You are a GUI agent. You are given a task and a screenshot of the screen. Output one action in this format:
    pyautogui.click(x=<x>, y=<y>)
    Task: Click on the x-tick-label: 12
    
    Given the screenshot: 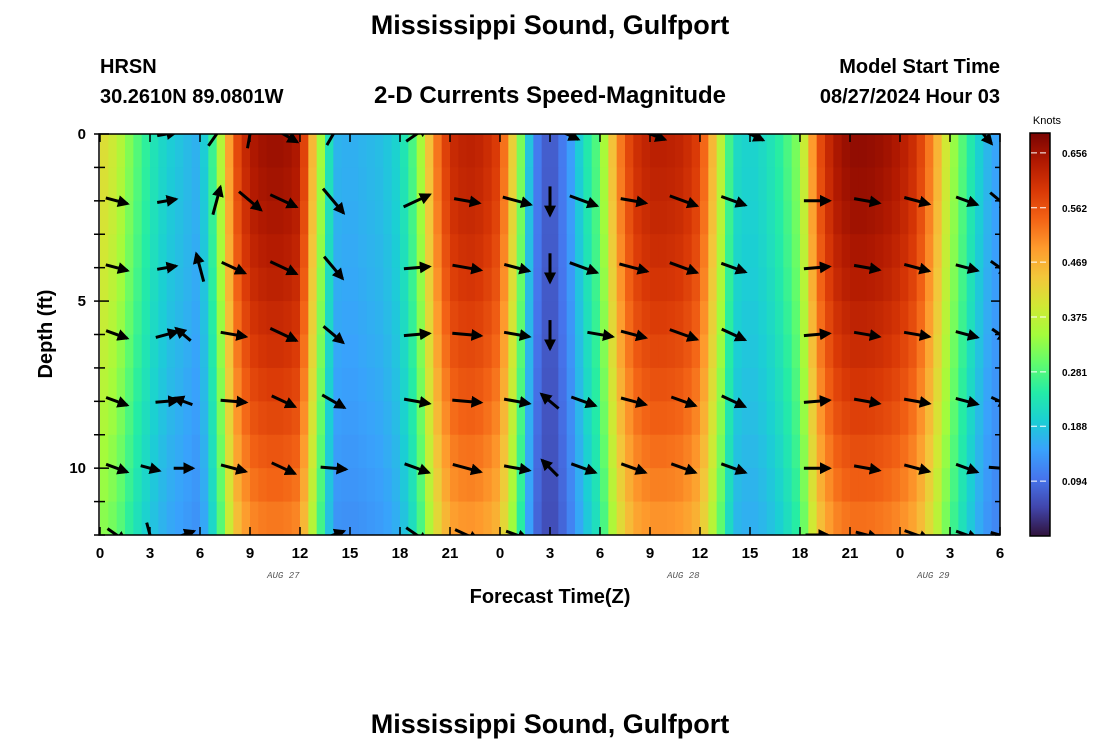 What is the action you would take?
    pyautogui.click(x=700, y=553)
    